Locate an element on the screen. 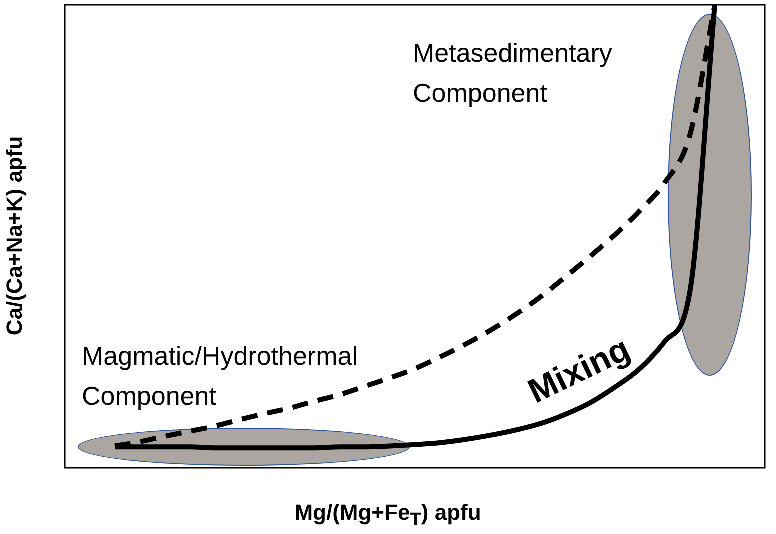 This screenshot has width=776, height=534. x-axis-title: Mg/(Mg+Fe$_{T}$) apfu is located at coordinates (388, 515).